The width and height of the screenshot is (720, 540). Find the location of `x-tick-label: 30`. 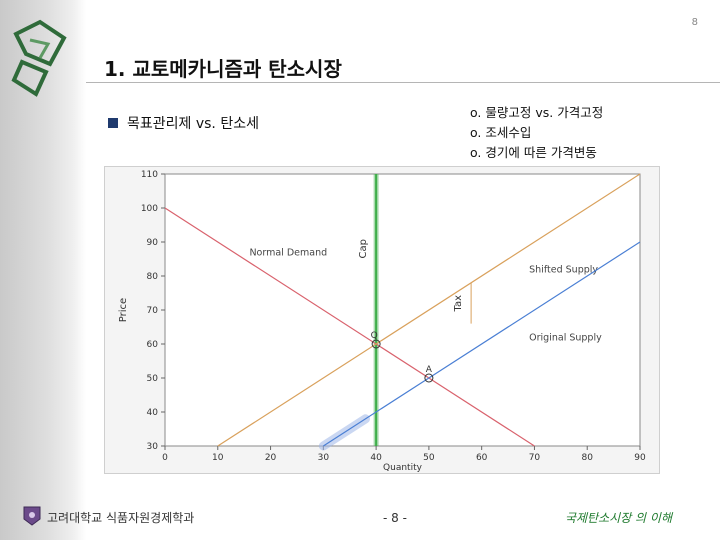

x-tick-label: 30 is located at coordinates (324, 458).